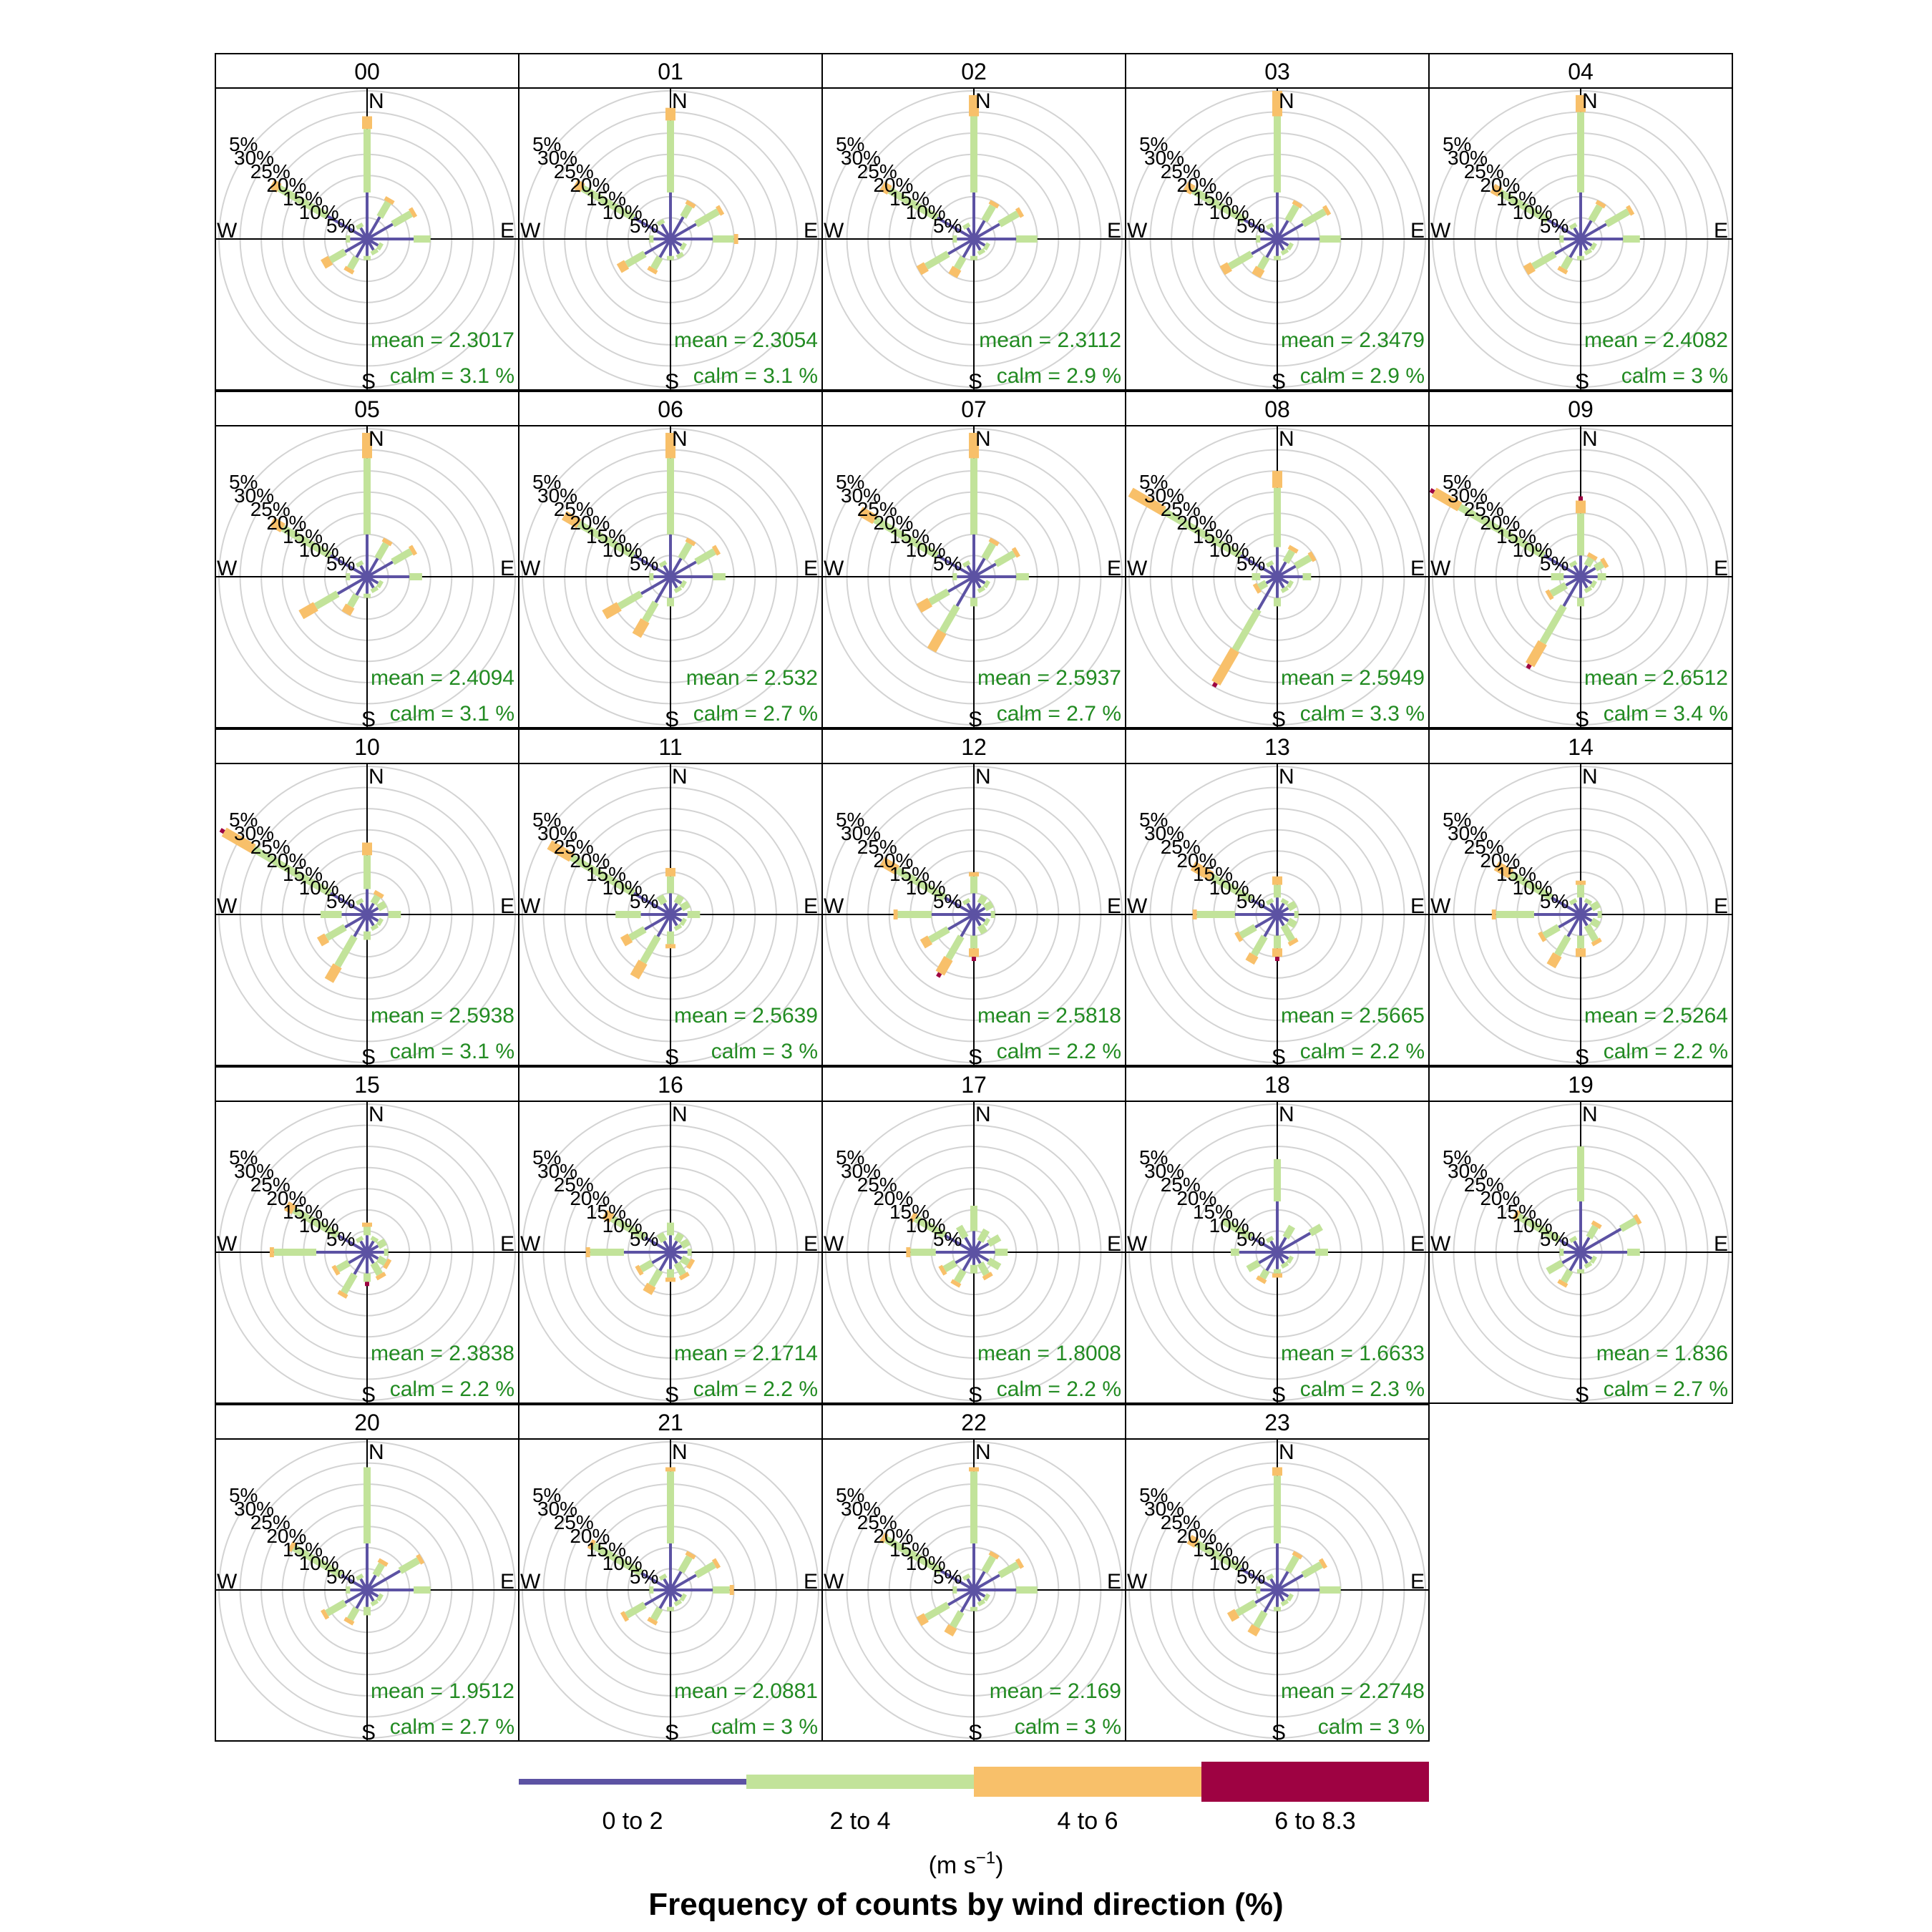 This screenshot has height=1932, width=1932. What do you see at coordinates (452, 376) in the screenshot?
I see `panel-calm: calm = 3.1 %` at bounding box center [452, 376].